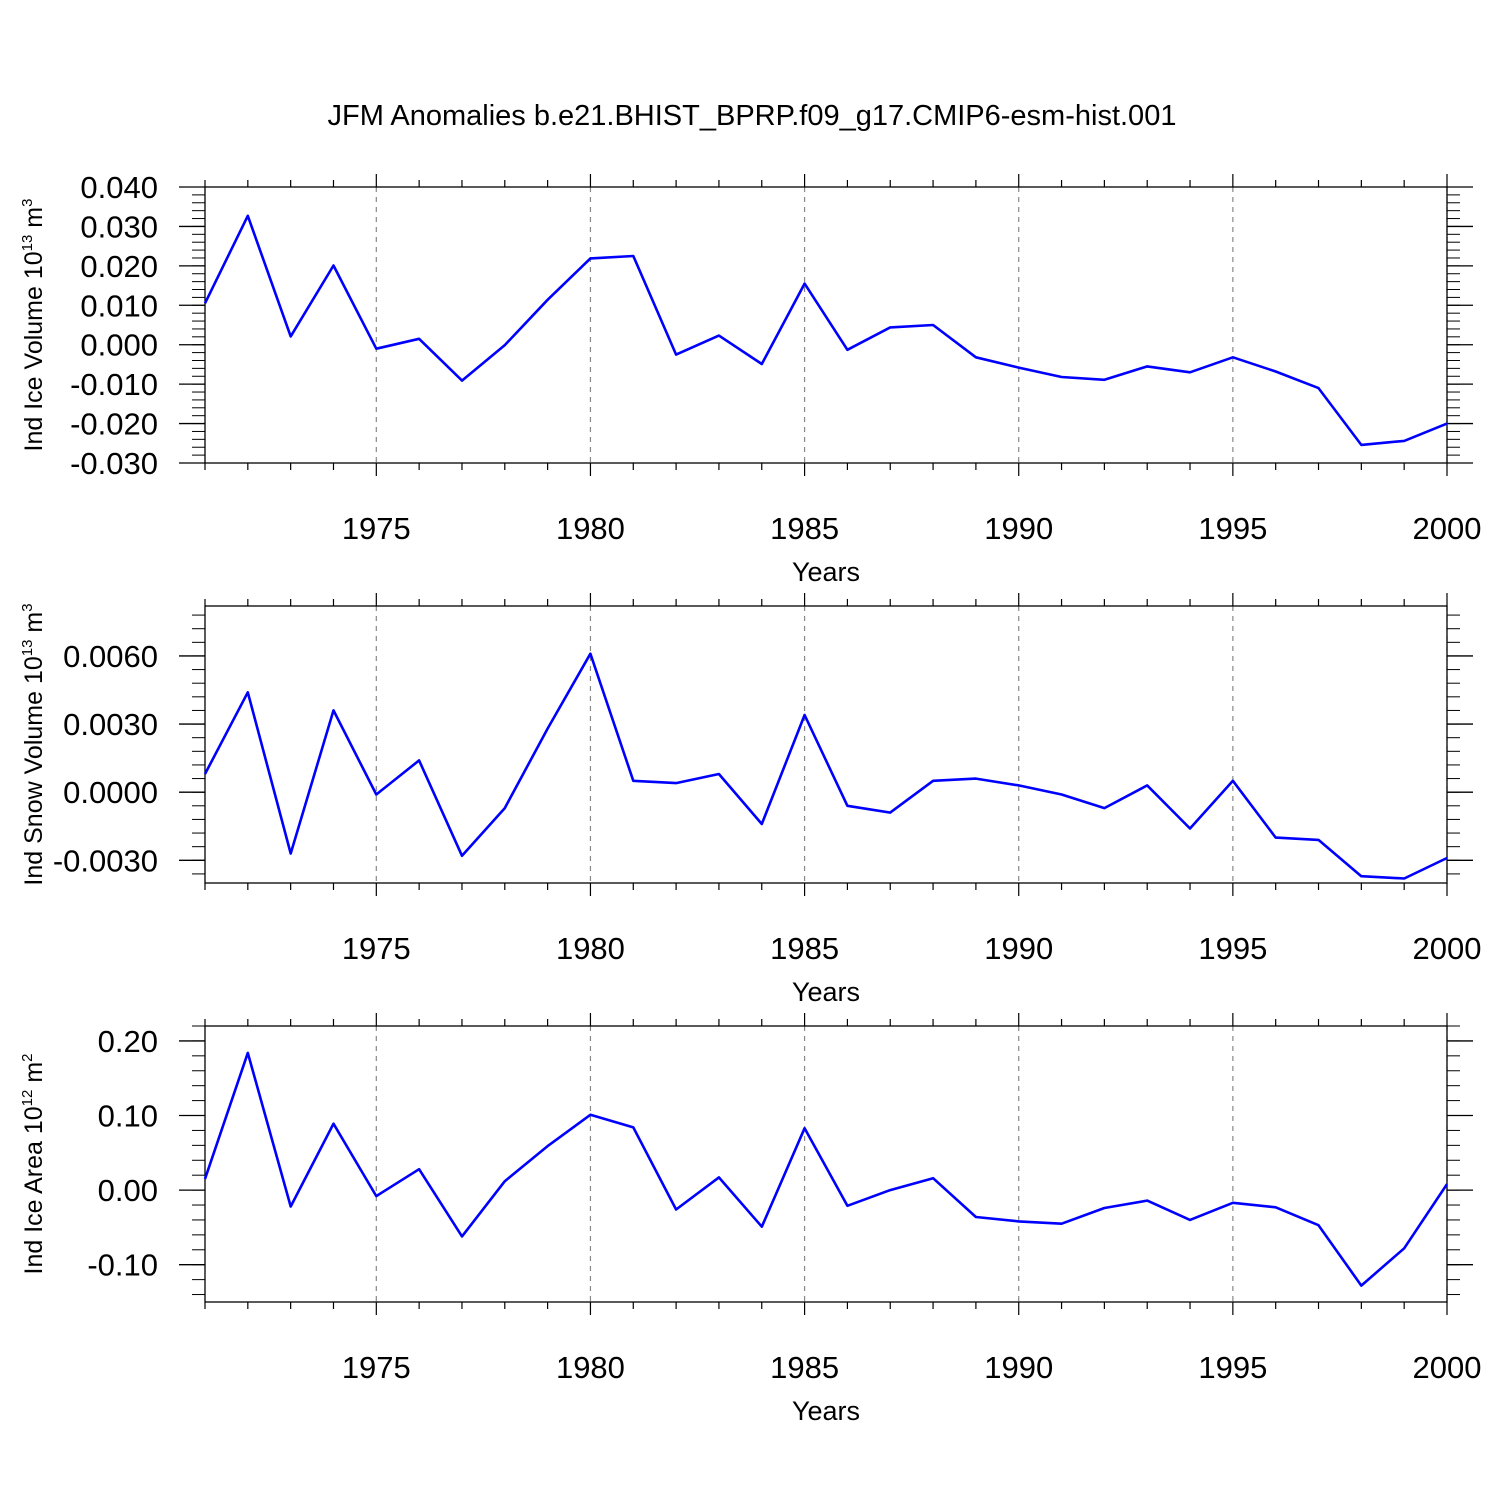  Describe the element at coordinates (110, 792) in the screenshot. I see `y-tick-label: 0.0000` at that location.